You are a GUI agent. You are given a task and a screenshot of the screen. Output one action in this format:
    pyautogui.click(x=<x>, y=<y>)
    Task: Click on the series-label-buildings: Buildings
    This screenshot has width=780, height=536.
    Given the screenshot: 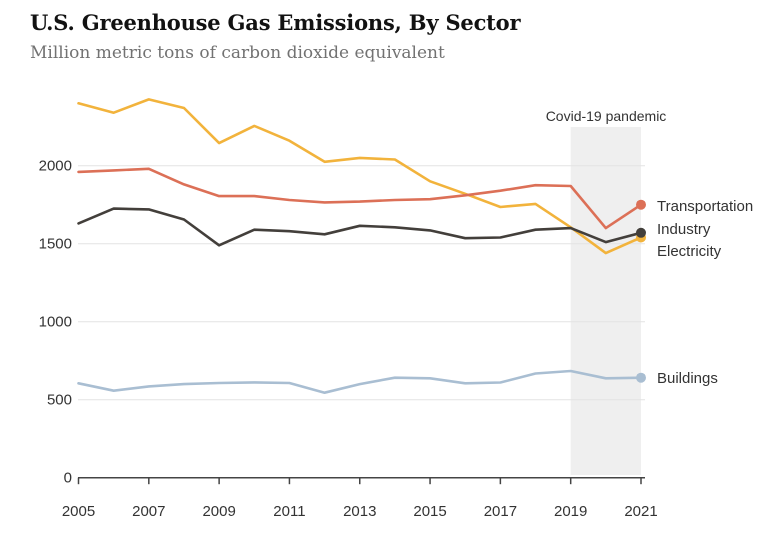 What is the action you would take?
    pyautogui.click(x=687, y=378)
    